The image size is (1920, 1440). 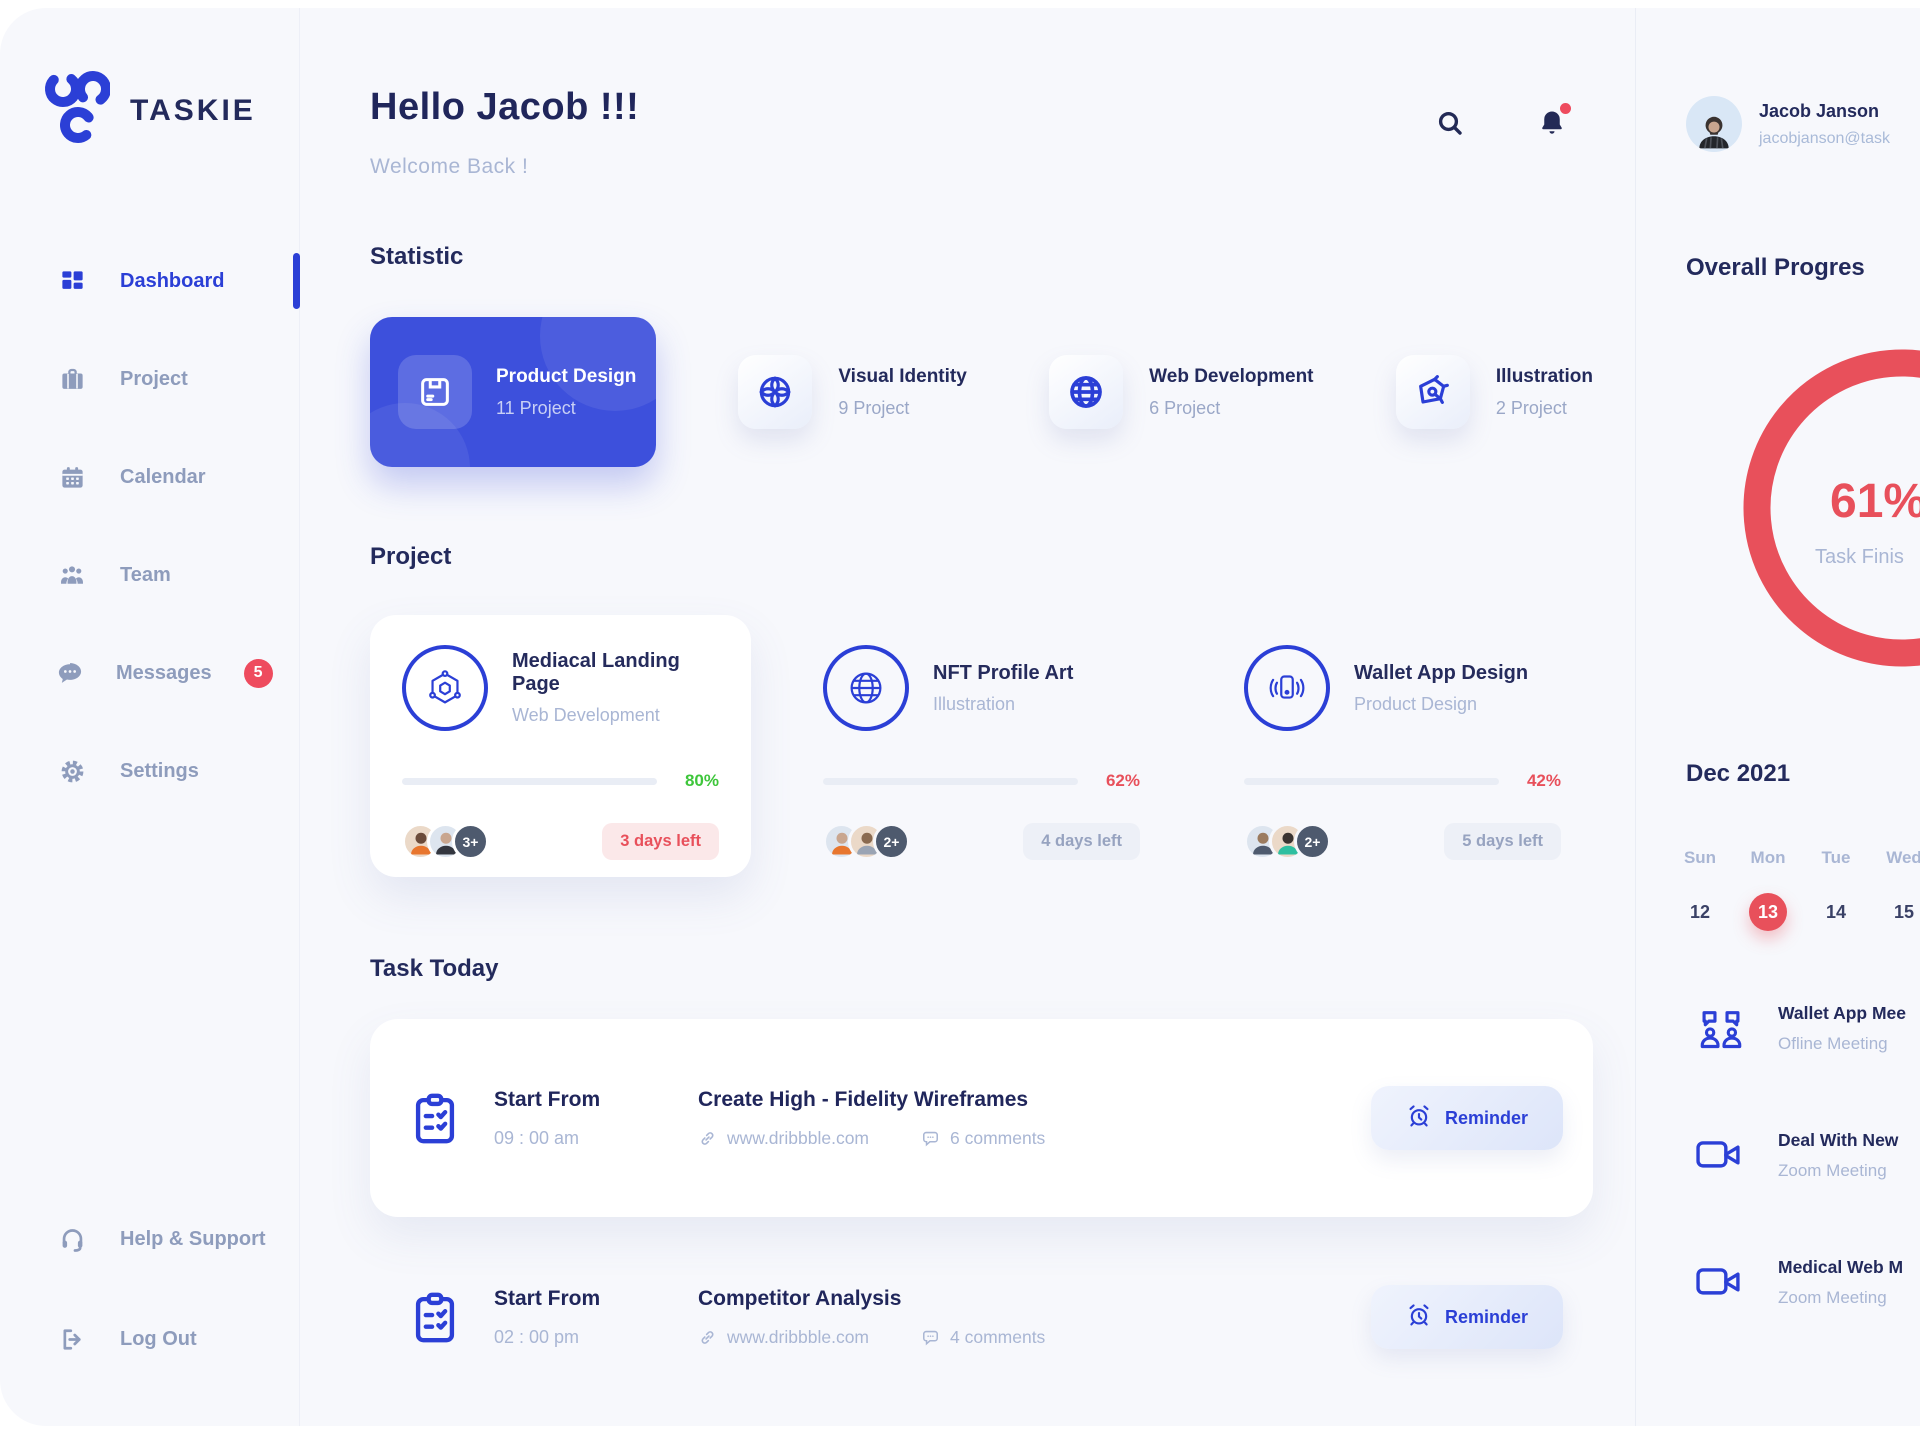 I want to click on calendar-date: 15, so click(x=1904, y=911).